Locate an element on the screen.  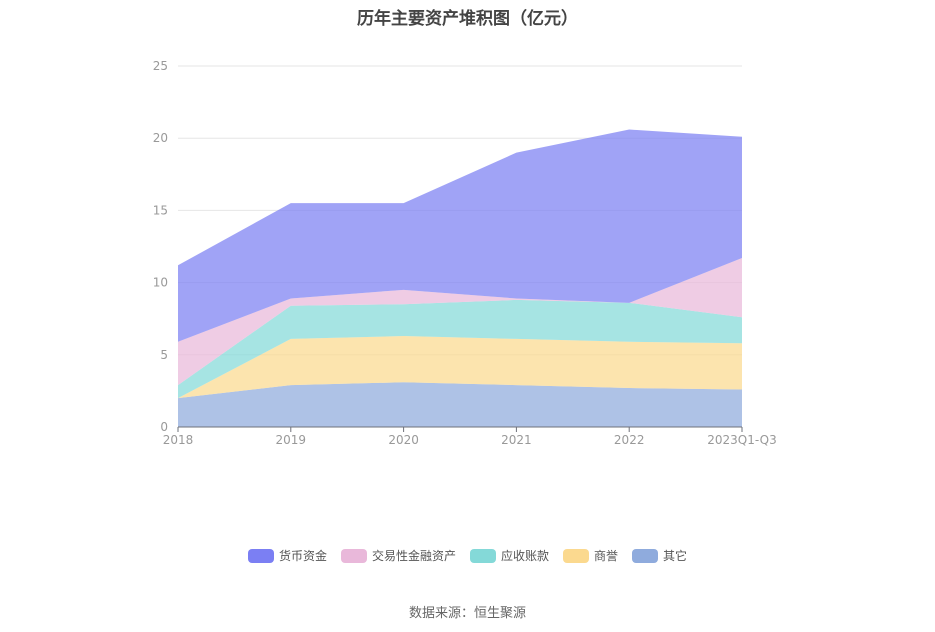
legend-item-0: 货币资金 is located at coordinates (287, 555).